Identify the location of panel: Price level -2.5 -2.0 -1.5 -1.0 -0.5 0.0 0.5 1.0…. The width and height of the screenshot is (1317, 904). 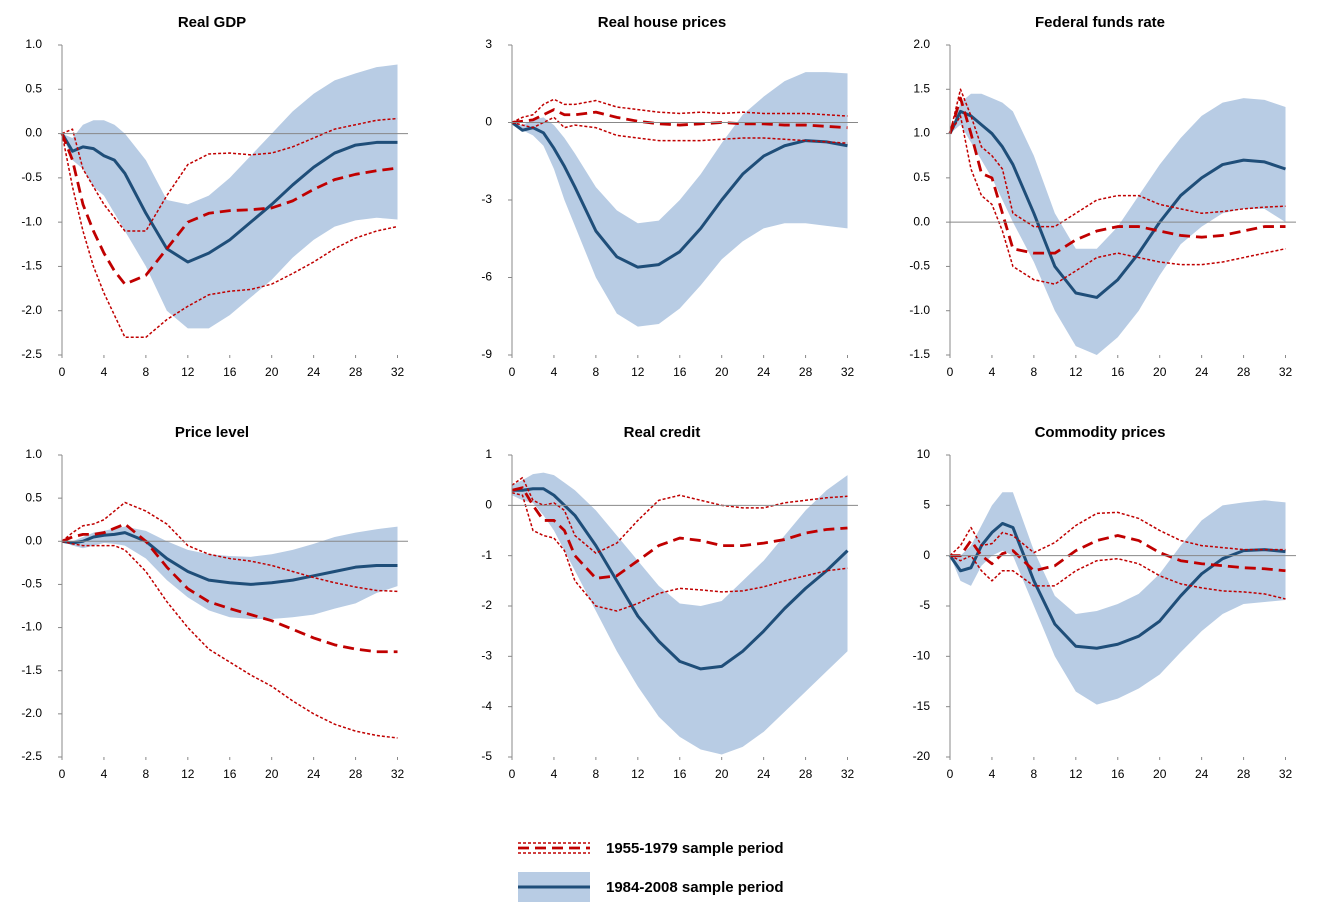
(214, 602).